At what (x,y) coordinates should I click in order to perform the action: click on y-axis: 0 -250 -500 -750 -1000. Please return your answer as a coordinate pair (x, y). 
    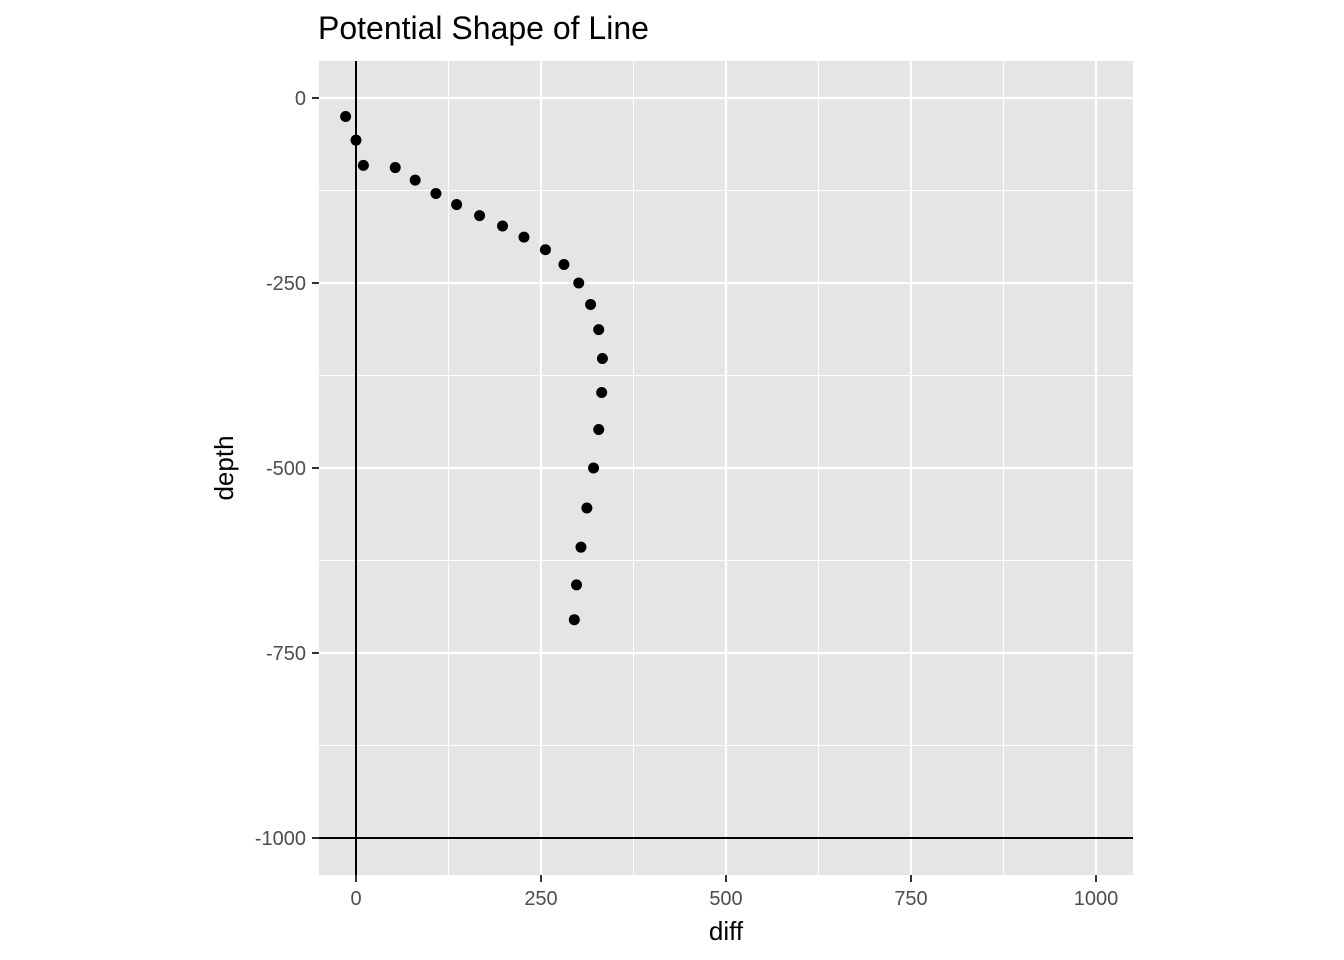
    Looking at the image, I should click on (287, 469).